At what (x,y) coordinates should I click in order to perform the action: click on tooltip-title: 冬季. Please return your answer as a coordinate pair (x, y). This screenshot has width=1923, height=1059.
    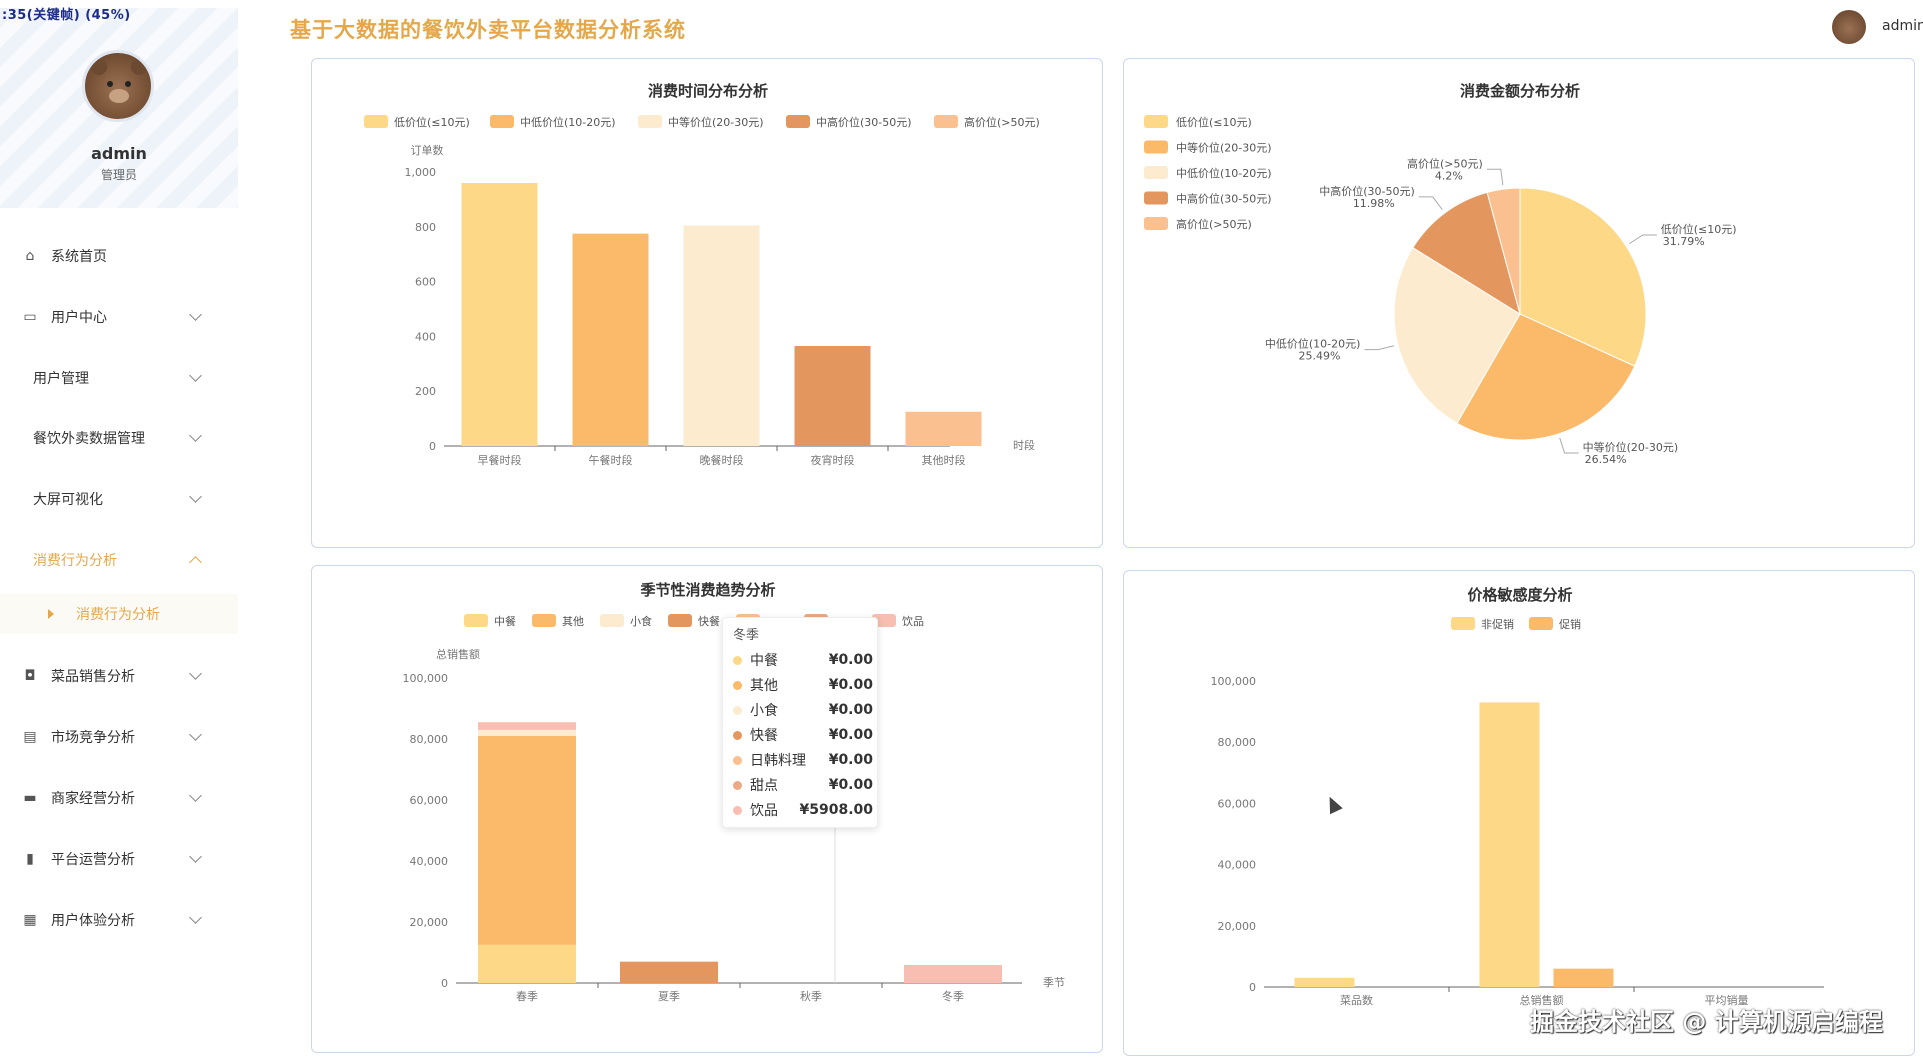
    Looking at the image, I should click on (746, 635).